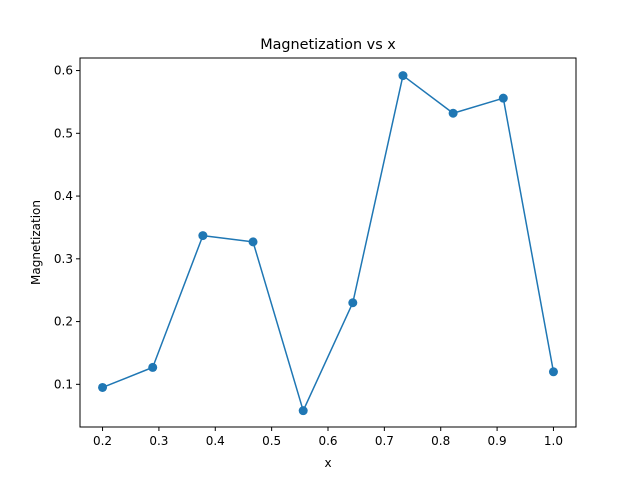 This screenshot has height=480, width=640. What do you see at coordinates (158, 441) in the screenshot?
I see `x-tick-label: 0.3` at bounding box center [158, 441].